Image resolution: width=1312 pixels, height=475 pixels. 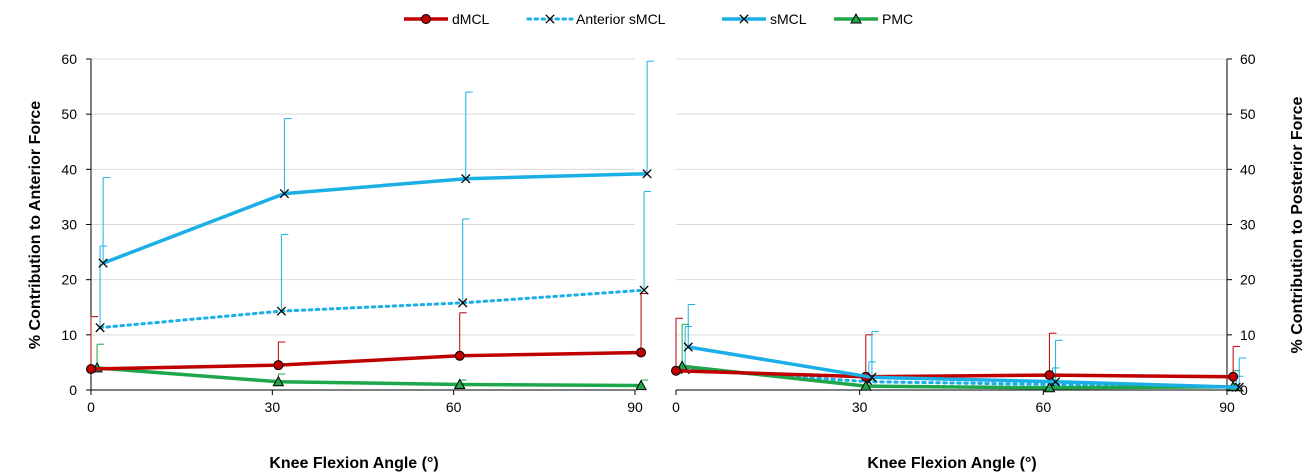 I want to click on left-y-tick-label-40: 40, so click(x=69, y=169).